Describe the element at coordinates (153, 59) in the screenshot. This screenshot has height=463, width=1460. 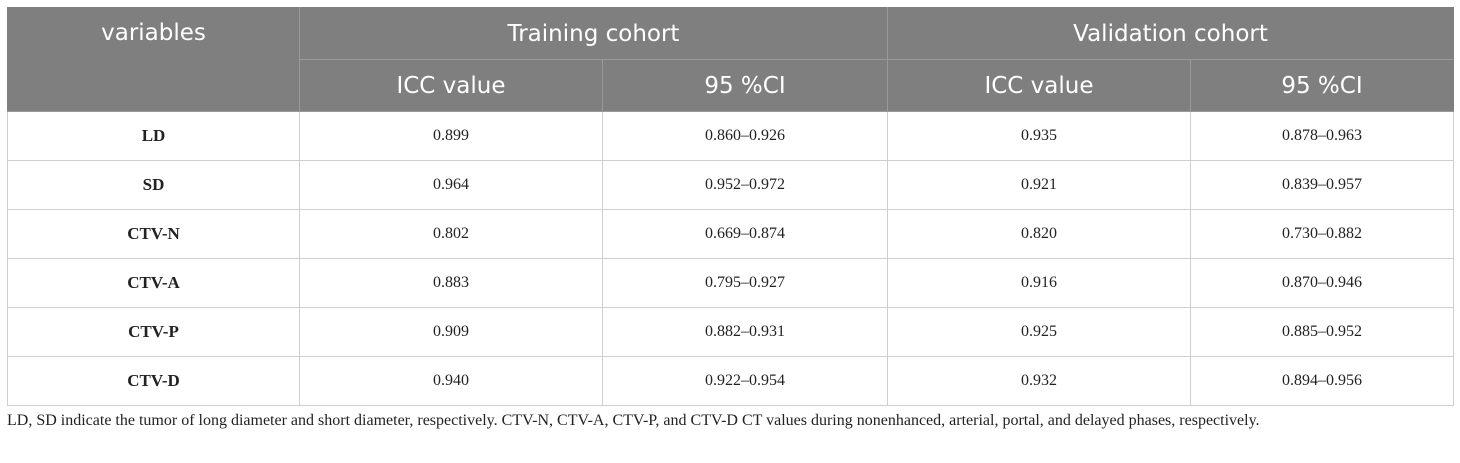
I see `header-variables: variables` at that location.